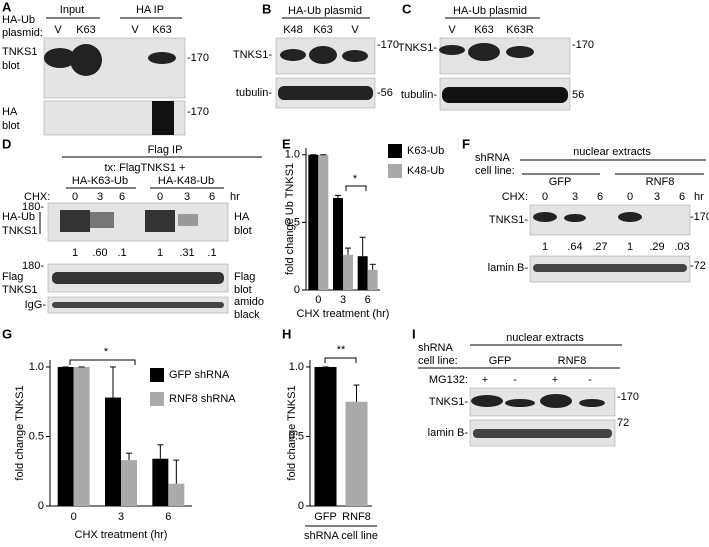 Image resolution: width=709 pixels, height=547 pixels. I want to click on panel-letter: H, so click(286, 333).